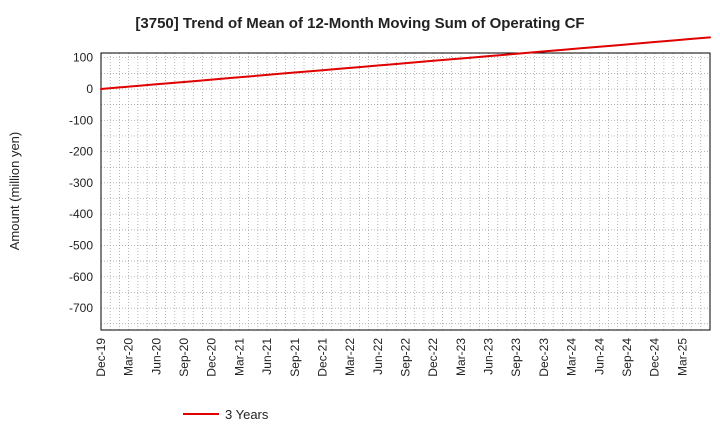 The image size is (720, 440). What do you see at coordinates (81, 277) in the screenshot?
I see `y-tick-label: -600` at bounding box center [81, 277].